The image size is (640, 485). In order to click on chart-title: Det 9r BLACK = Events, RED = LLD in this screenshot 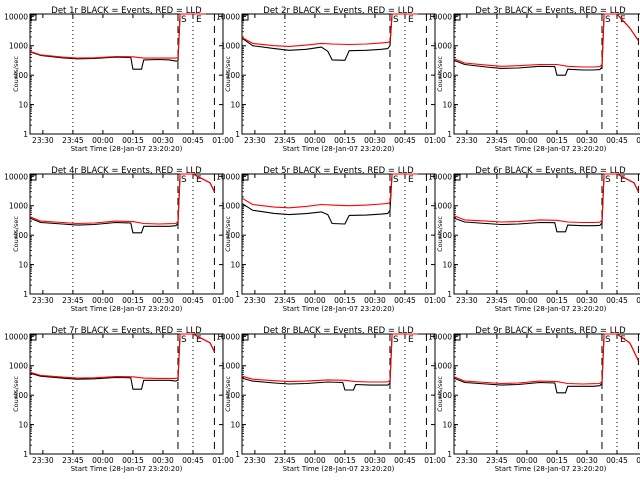, I will do `click(550, 331)`.